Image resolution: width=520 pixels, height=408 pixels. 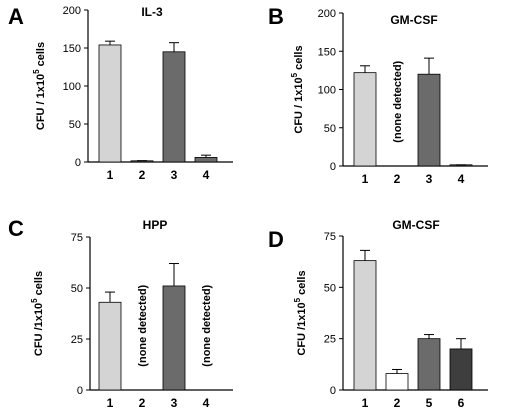 I want to click on panel-letter: A, so click(x=16, y=16).